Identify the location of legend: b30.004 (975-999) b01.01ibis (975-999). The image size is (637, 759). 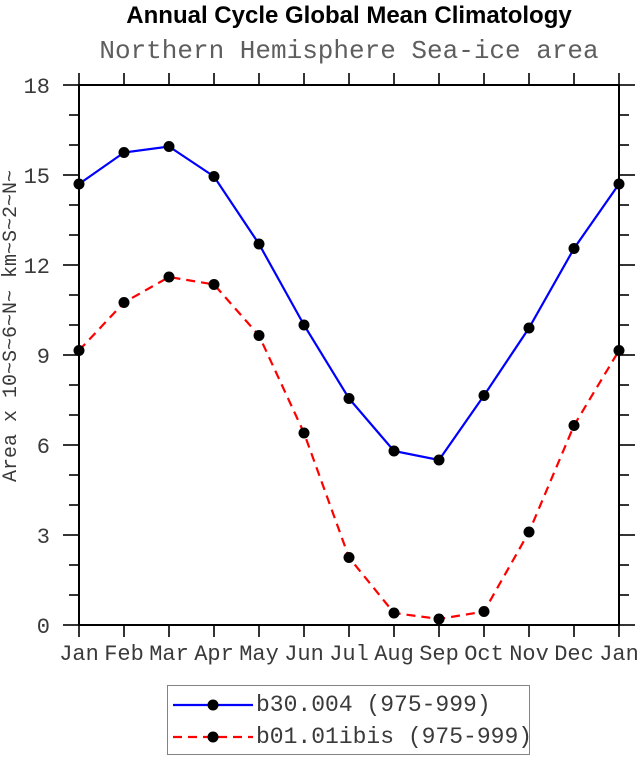
(350, 720).